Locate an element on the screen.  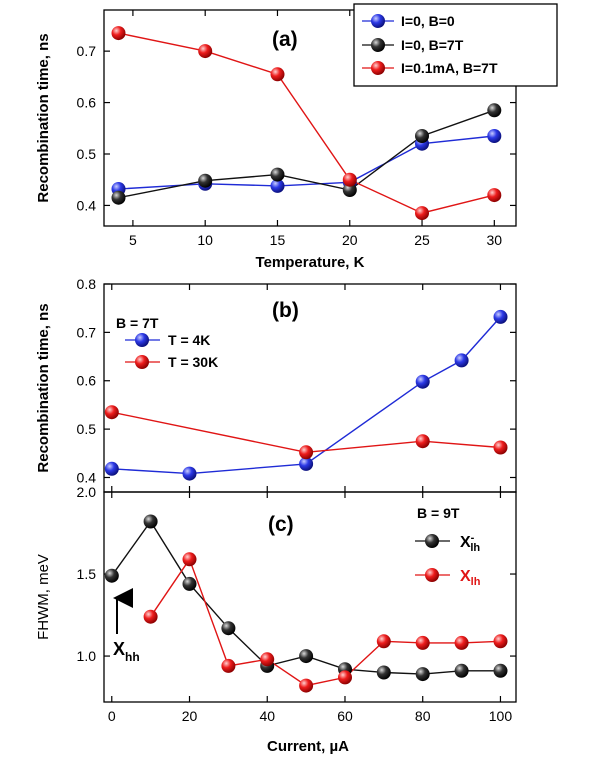
panel-a-label: (a) is located at coordinates (285, 39).